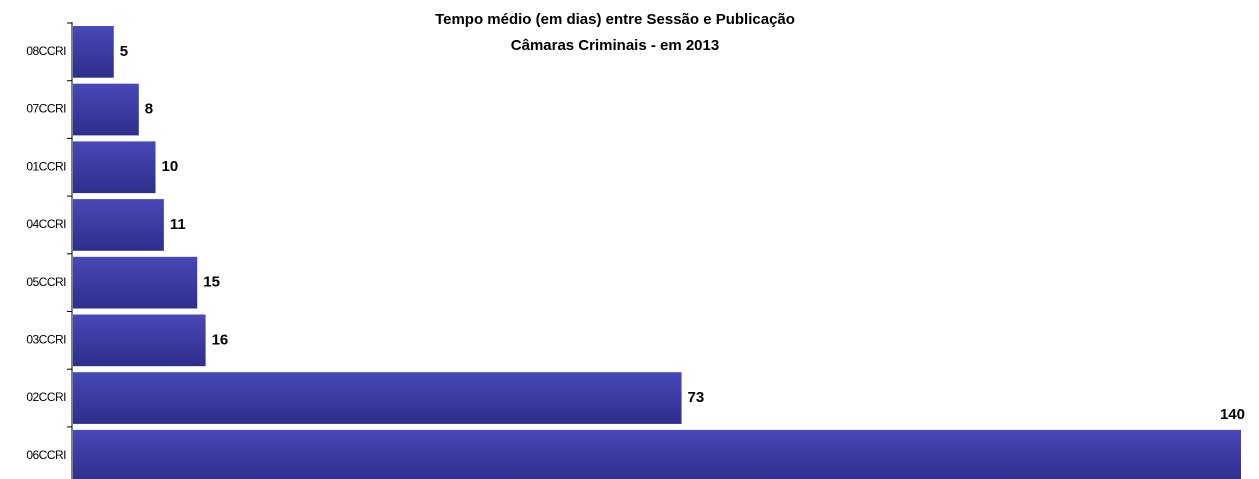 The width and height of the screenshot is (1259, 479). Describe the element at coordinates (220, 339) in the screenshot. I see `value-label: 16` at that location.